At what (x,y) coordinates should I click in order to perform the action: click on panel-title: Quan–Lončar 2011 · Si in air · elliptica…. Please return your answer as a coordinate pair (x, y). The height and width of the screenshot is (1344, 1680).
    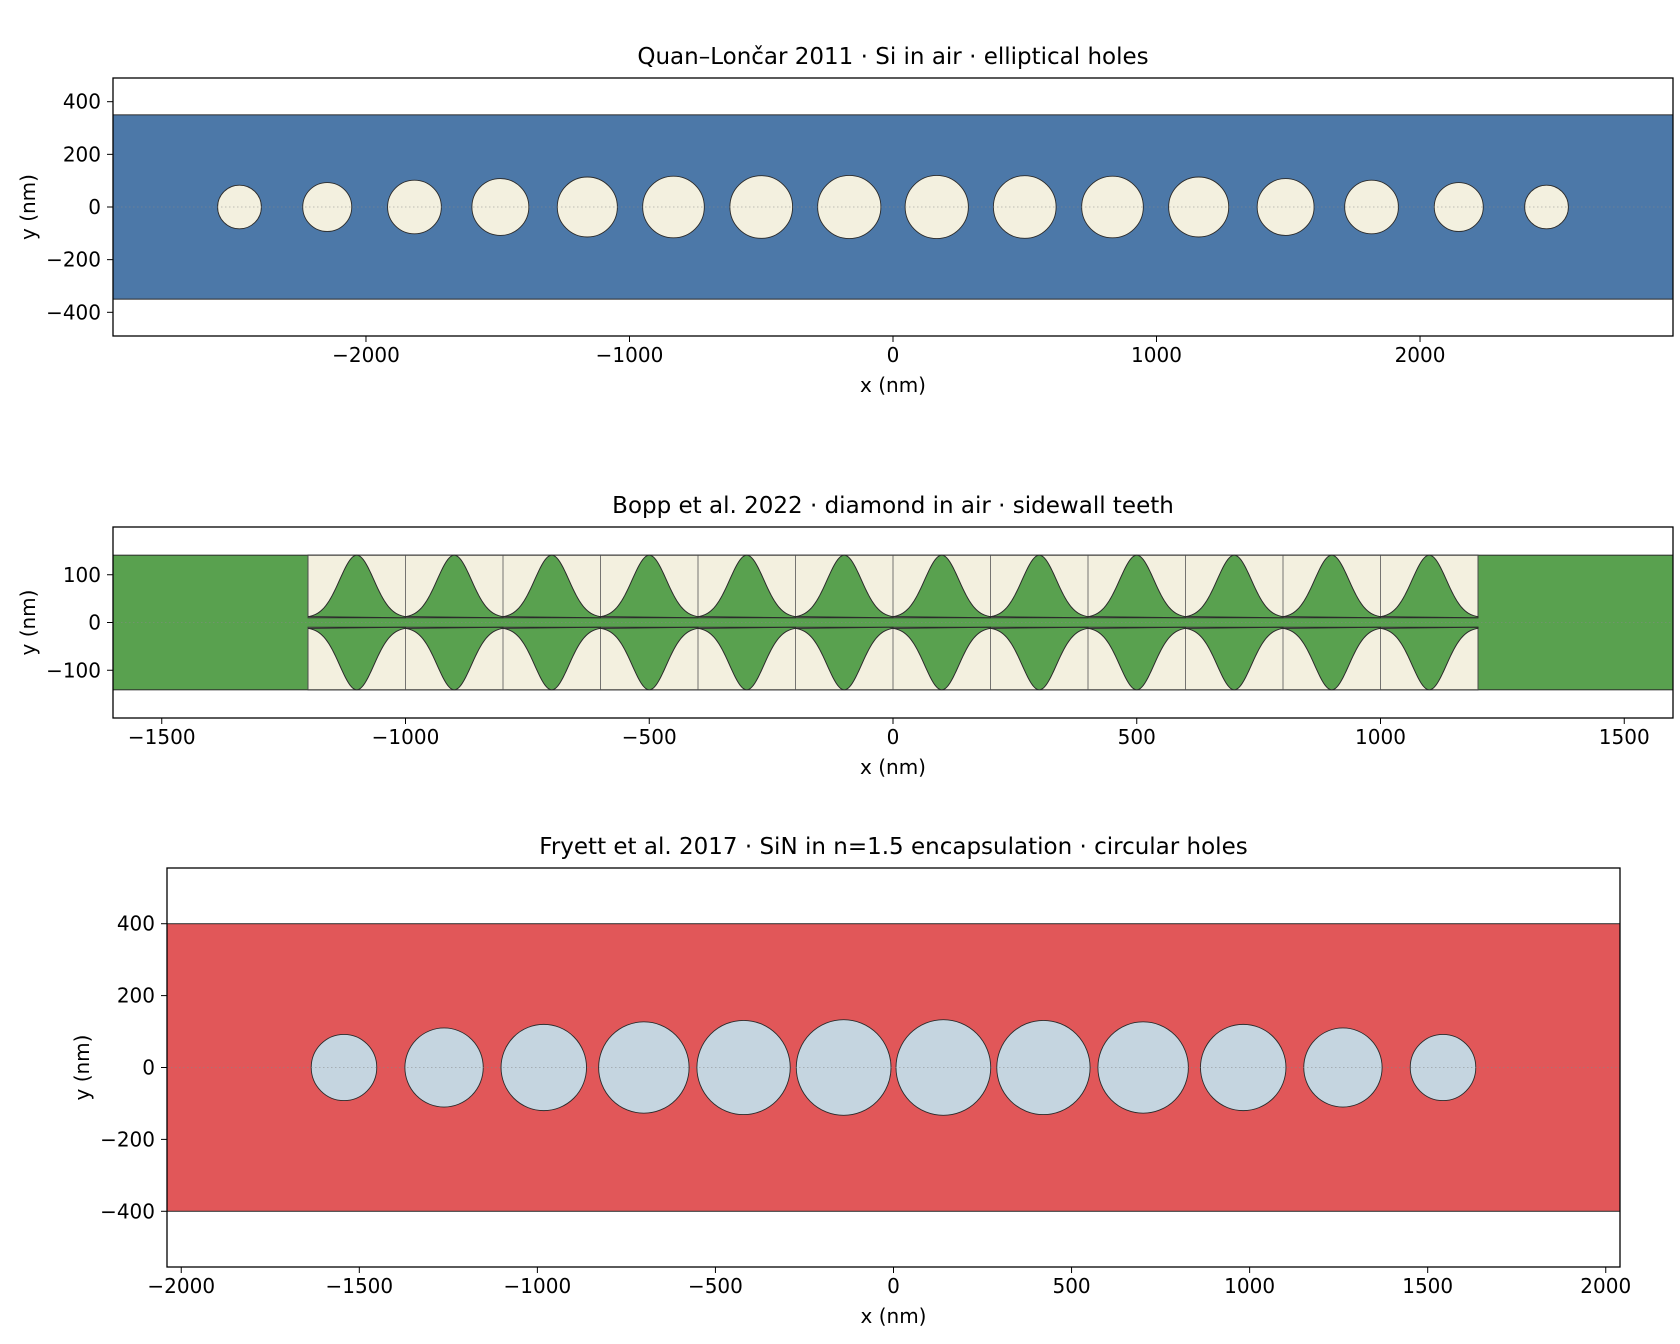
    Looking at the image, I should click on (892, 57).